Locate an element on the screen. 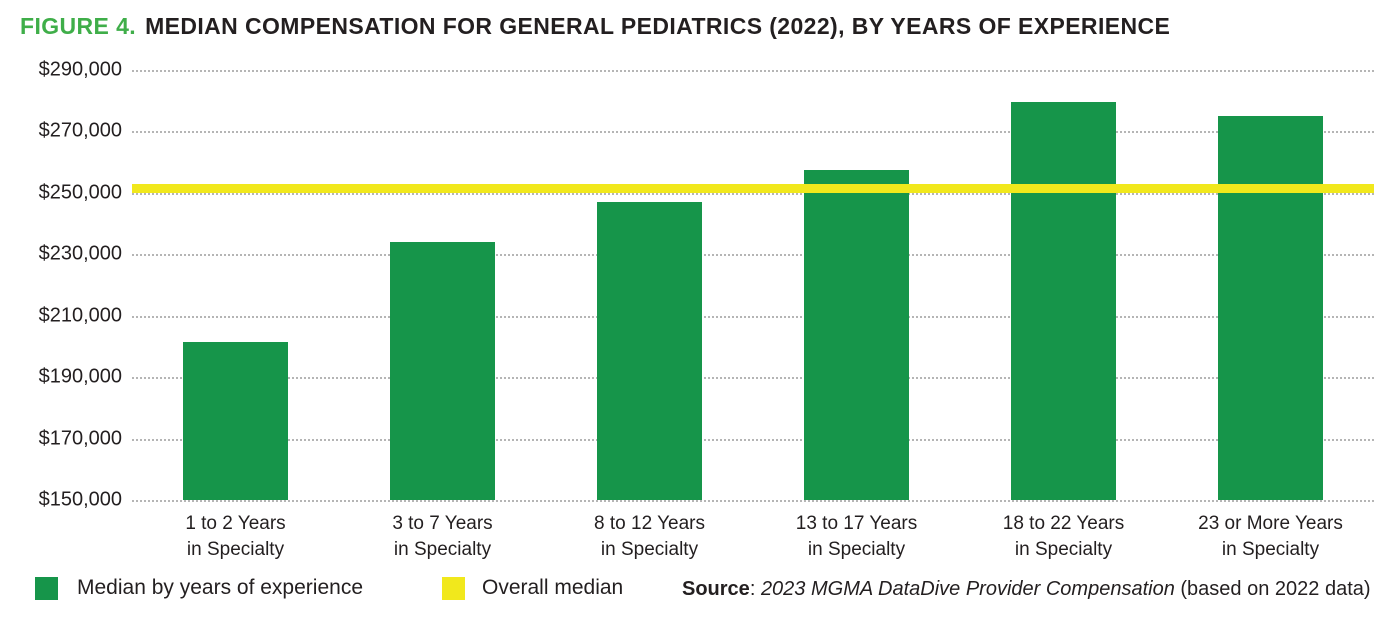 This screenshot has width=1400, height=634. x-axis-label: 23 or More Years in Specialty is located at coordinates (1270, 537).